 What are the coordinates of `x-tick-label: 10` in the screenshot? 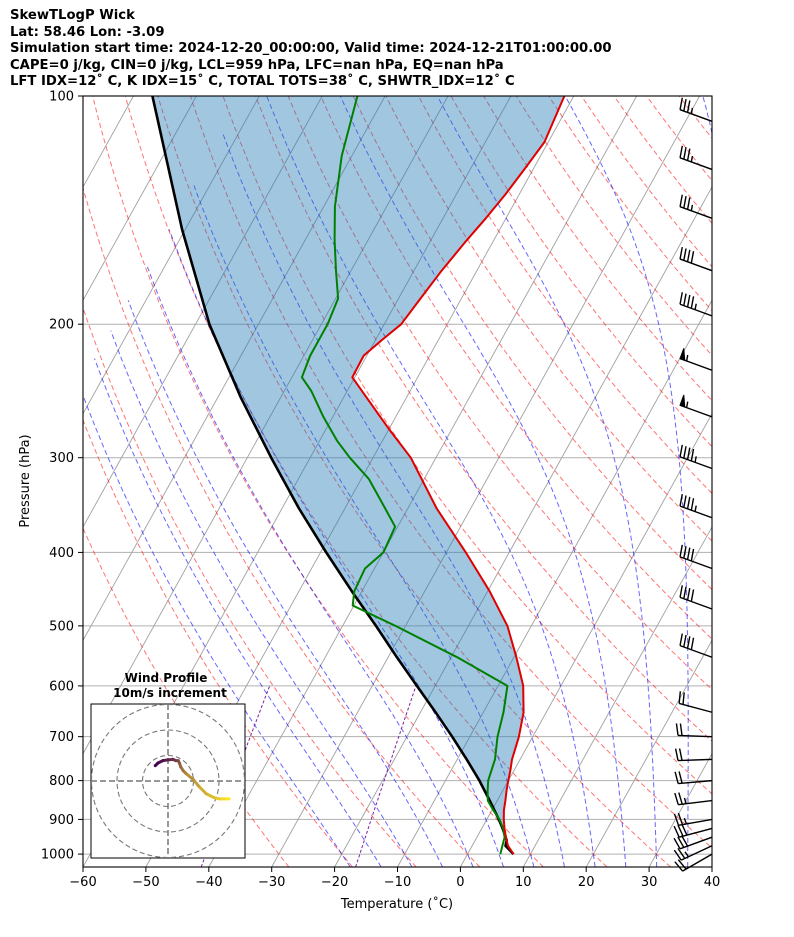 It's located at (523, 882).